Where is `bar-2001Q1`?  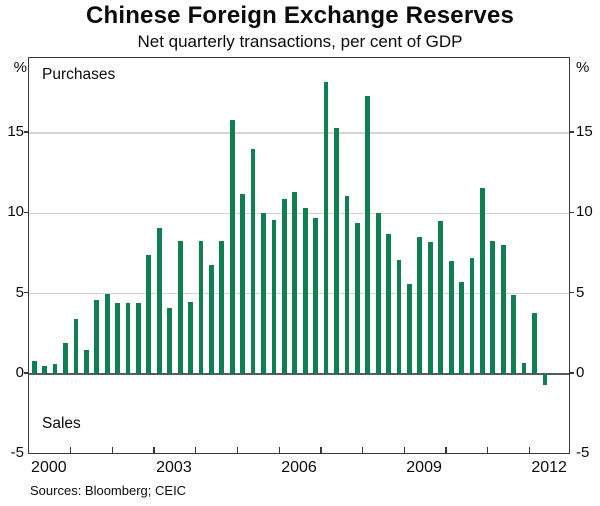
bar-2001Q1 is located at coordinates (76, 346).